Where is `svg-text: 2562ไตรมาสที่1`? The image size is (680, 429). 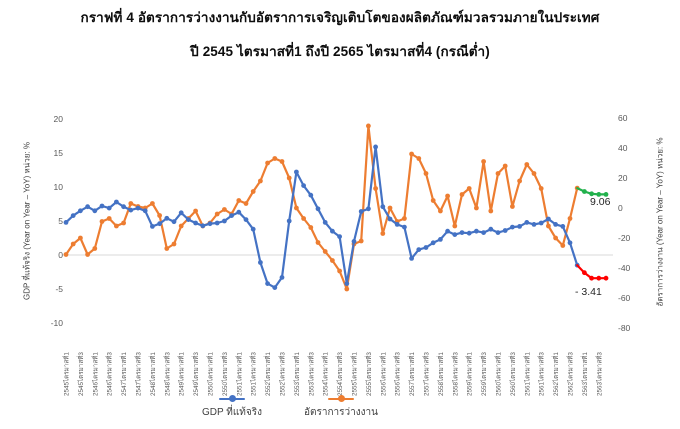
svg-text: 2562ไตรมาสที่1 is located at coordinates (555, 374).